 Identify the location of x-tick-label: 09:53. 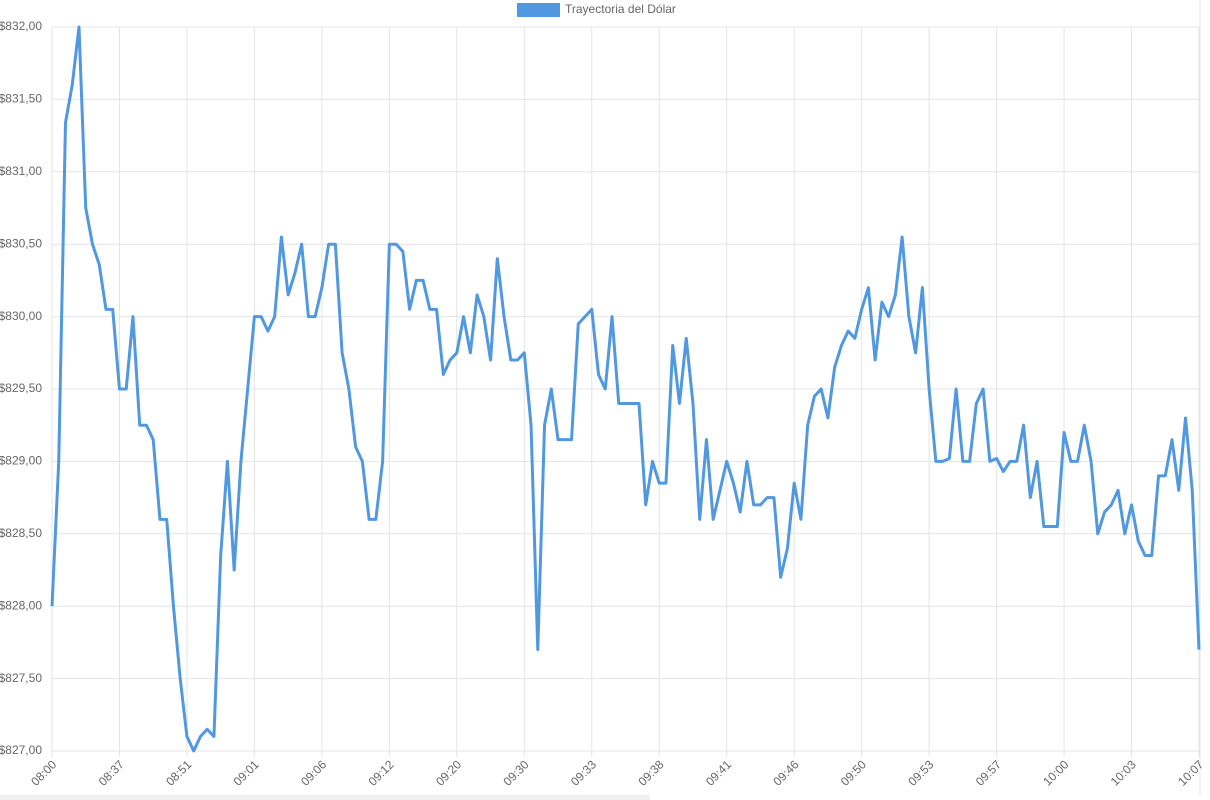
(920, 772).